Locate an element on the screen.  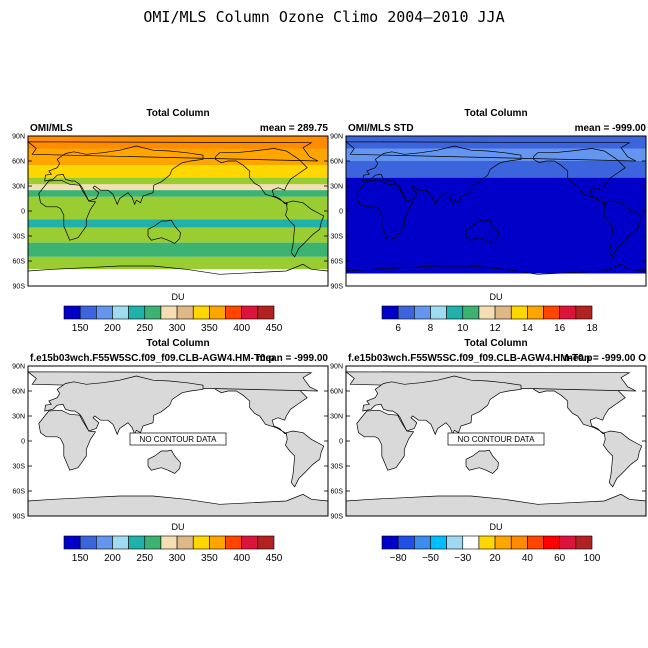
continent-north-america is located at coordinates (579, 176).